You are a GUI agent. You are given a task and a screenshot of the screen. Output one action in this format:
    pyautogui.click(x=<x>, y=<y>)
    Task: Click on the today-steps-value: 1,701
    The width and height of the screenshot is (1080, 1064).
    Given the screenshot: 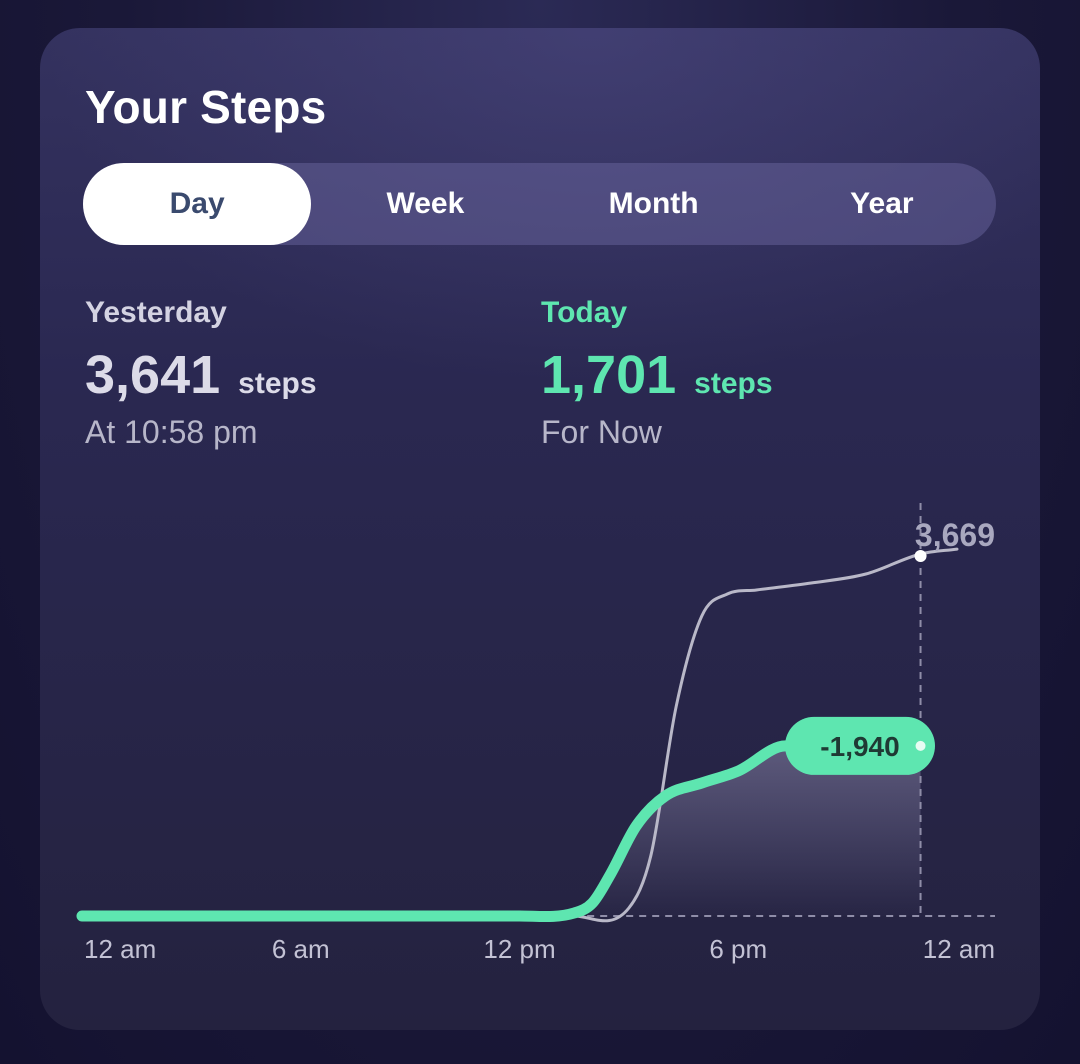 What is the action you would take?
    pyautogui.click(x=609, y=375)
    